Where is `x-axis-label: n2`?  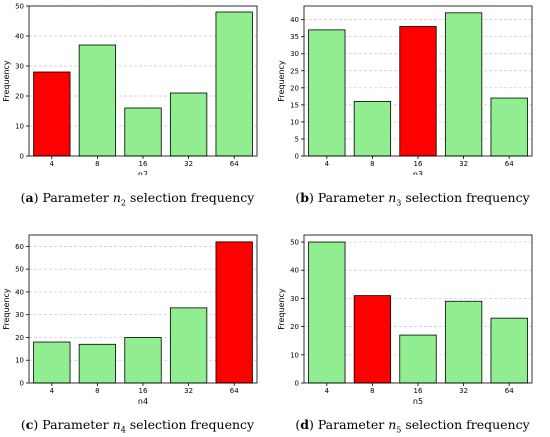 x-axis-label: n2 is located at coordinates (143, 172).